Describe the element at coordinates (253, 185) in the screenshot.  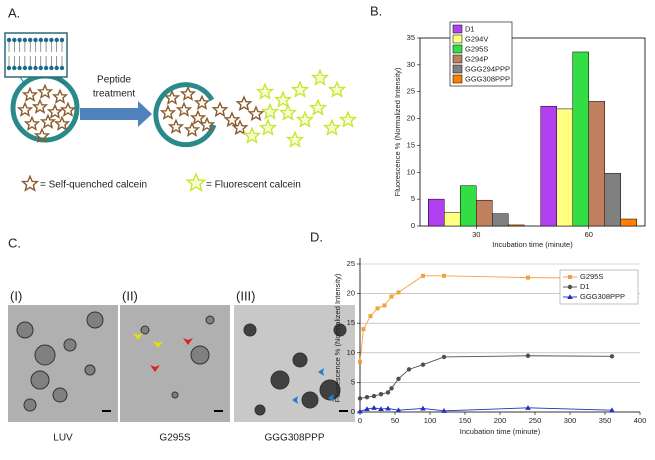
I see `legend-text: = Fluorescent calcein` at that location.